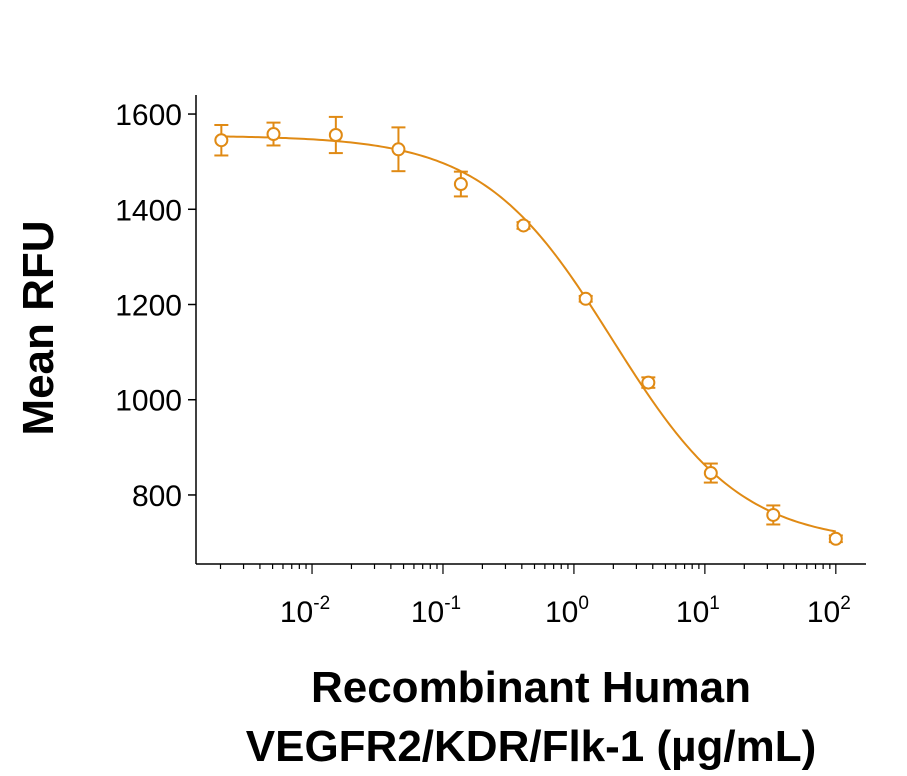  Describe the element at coordinates (531, 746) in the screenshot. I see `x-axis-title-line-2: VEGFR2/KDR/Flk-1 (µg/mL)` at that location.